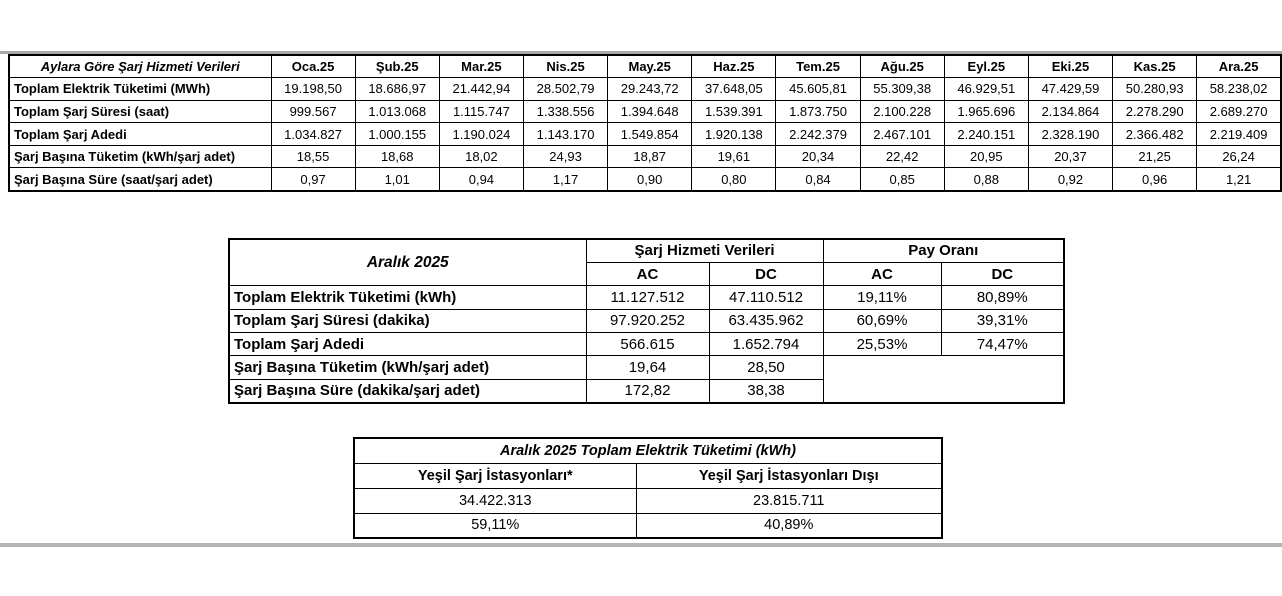  Describe the element at coordinates (650, 111) in the screenshot. I see `value-cell: 1.394.648` at that location.